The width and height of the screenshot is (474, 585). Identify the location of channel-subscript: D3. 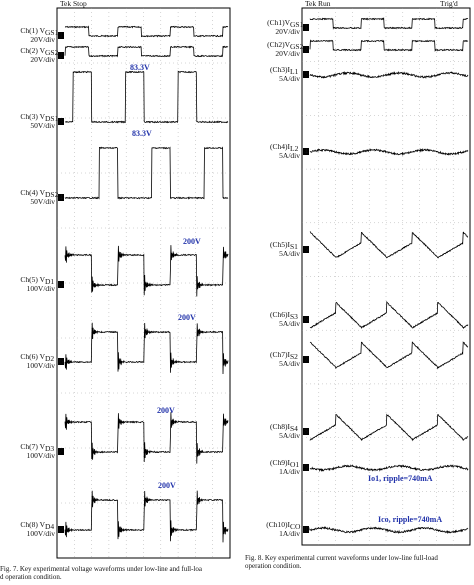
(49, 448).